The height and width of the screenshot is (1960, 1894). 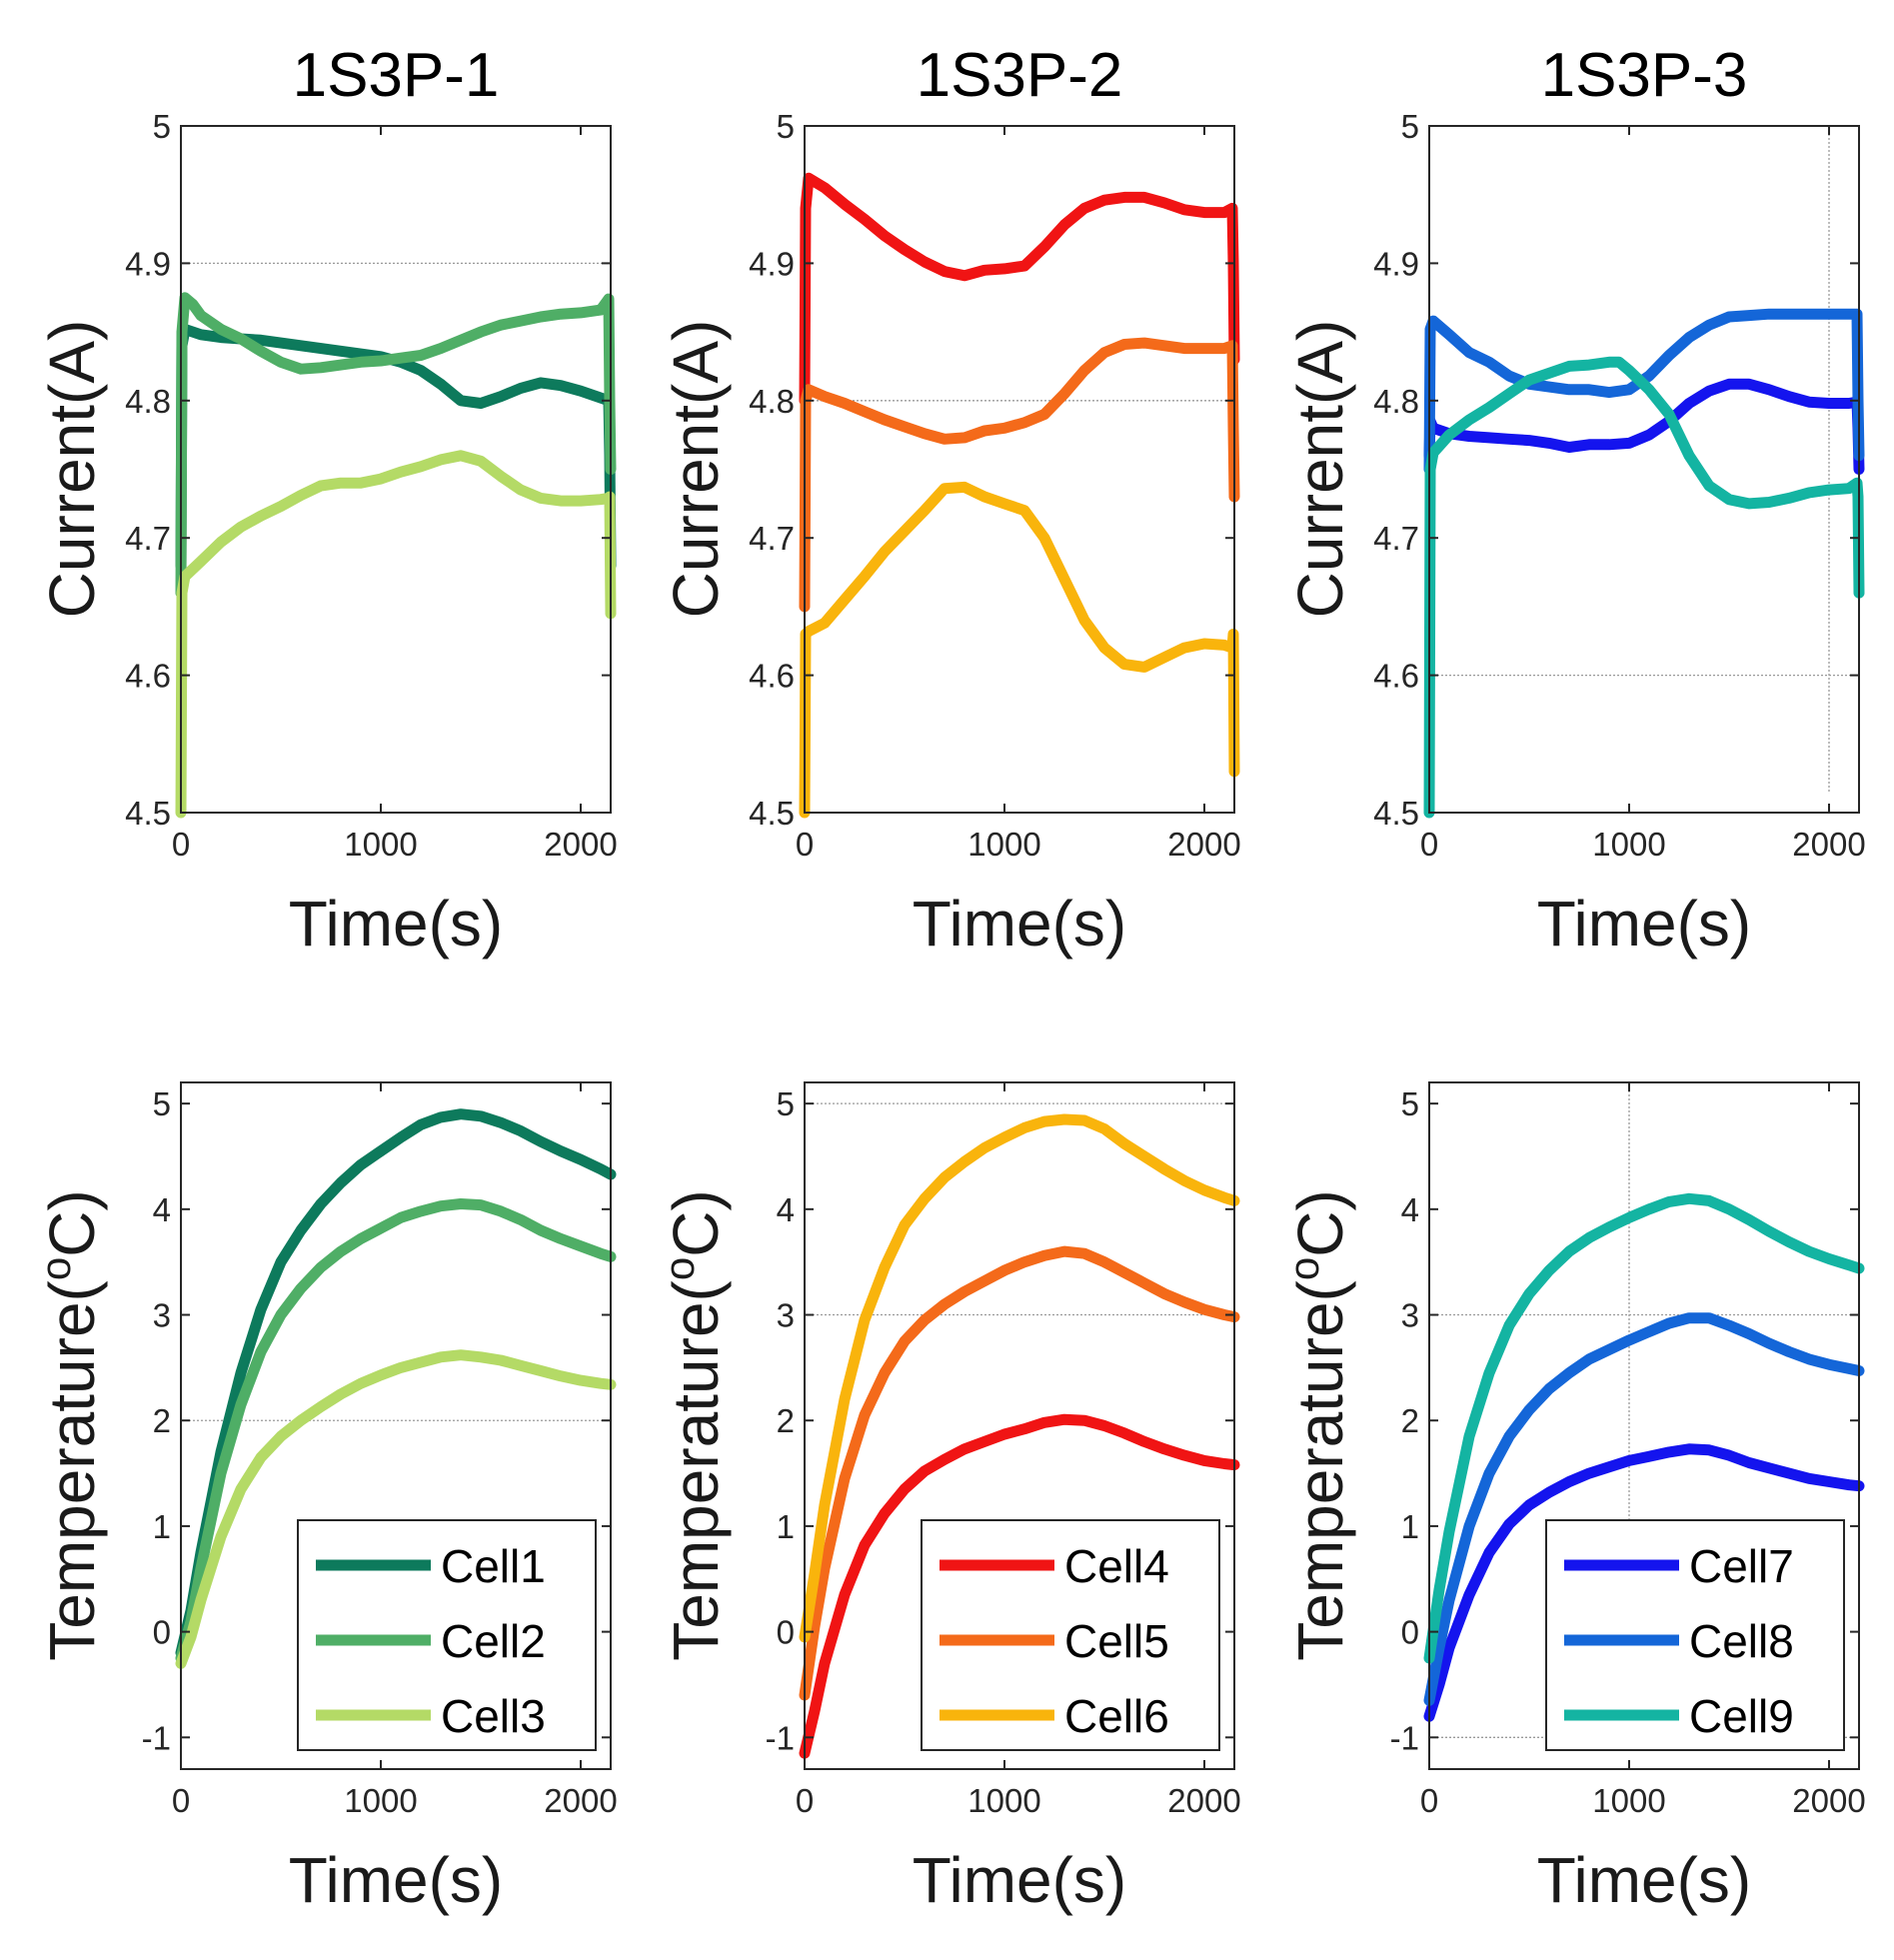 I want to click on series-line-cell6, so click(x=1019, y=650).